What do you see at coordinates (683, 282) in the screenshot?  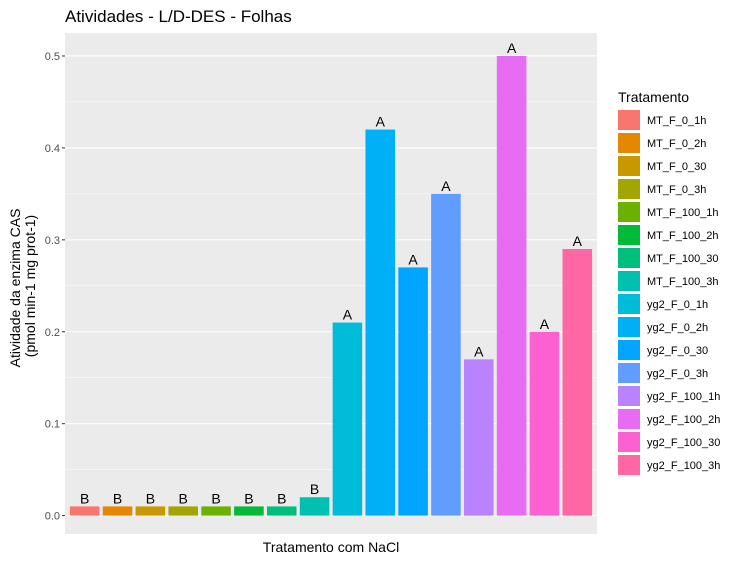 I see `legend-label-MT_F_100_3h: MT_F_100_3h` at bounding box center [683, 282].